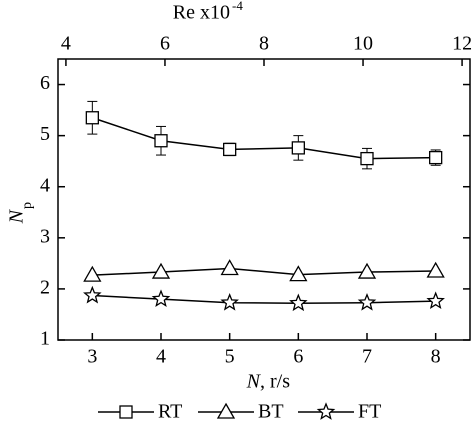 This screenshot has width=474, height=430. What do you see at coordinates (367, 357) in the screenshot?
I see `x-tick-label: 7` at bounding box center [367, 357].